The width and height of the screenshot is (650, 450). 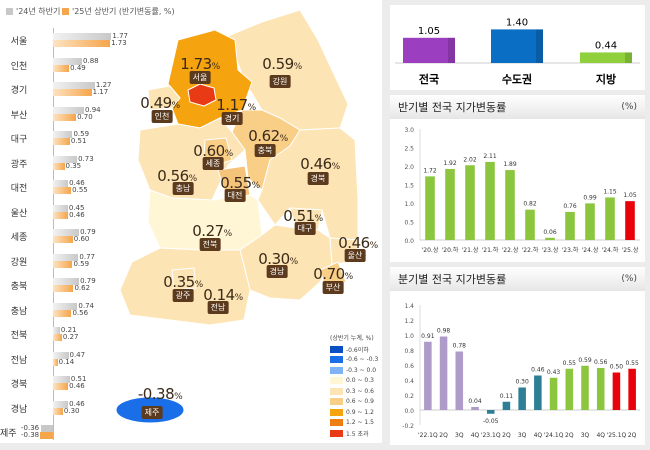 What do you see at coordinates (452, 107) in the screenshot?
I see `chart-title: 반기별 전국 지가변동률` at bounding box center [452, 107].